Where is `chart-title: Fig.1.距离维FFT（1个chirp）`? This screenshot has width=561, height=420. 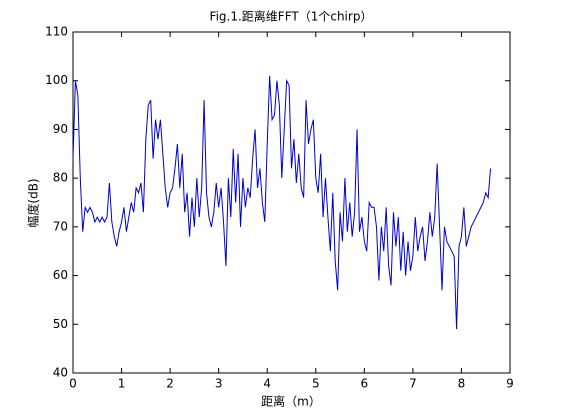 chart-title: Fig.1.距离维FFT（1个chirp） is located at coordinates (291, 16).